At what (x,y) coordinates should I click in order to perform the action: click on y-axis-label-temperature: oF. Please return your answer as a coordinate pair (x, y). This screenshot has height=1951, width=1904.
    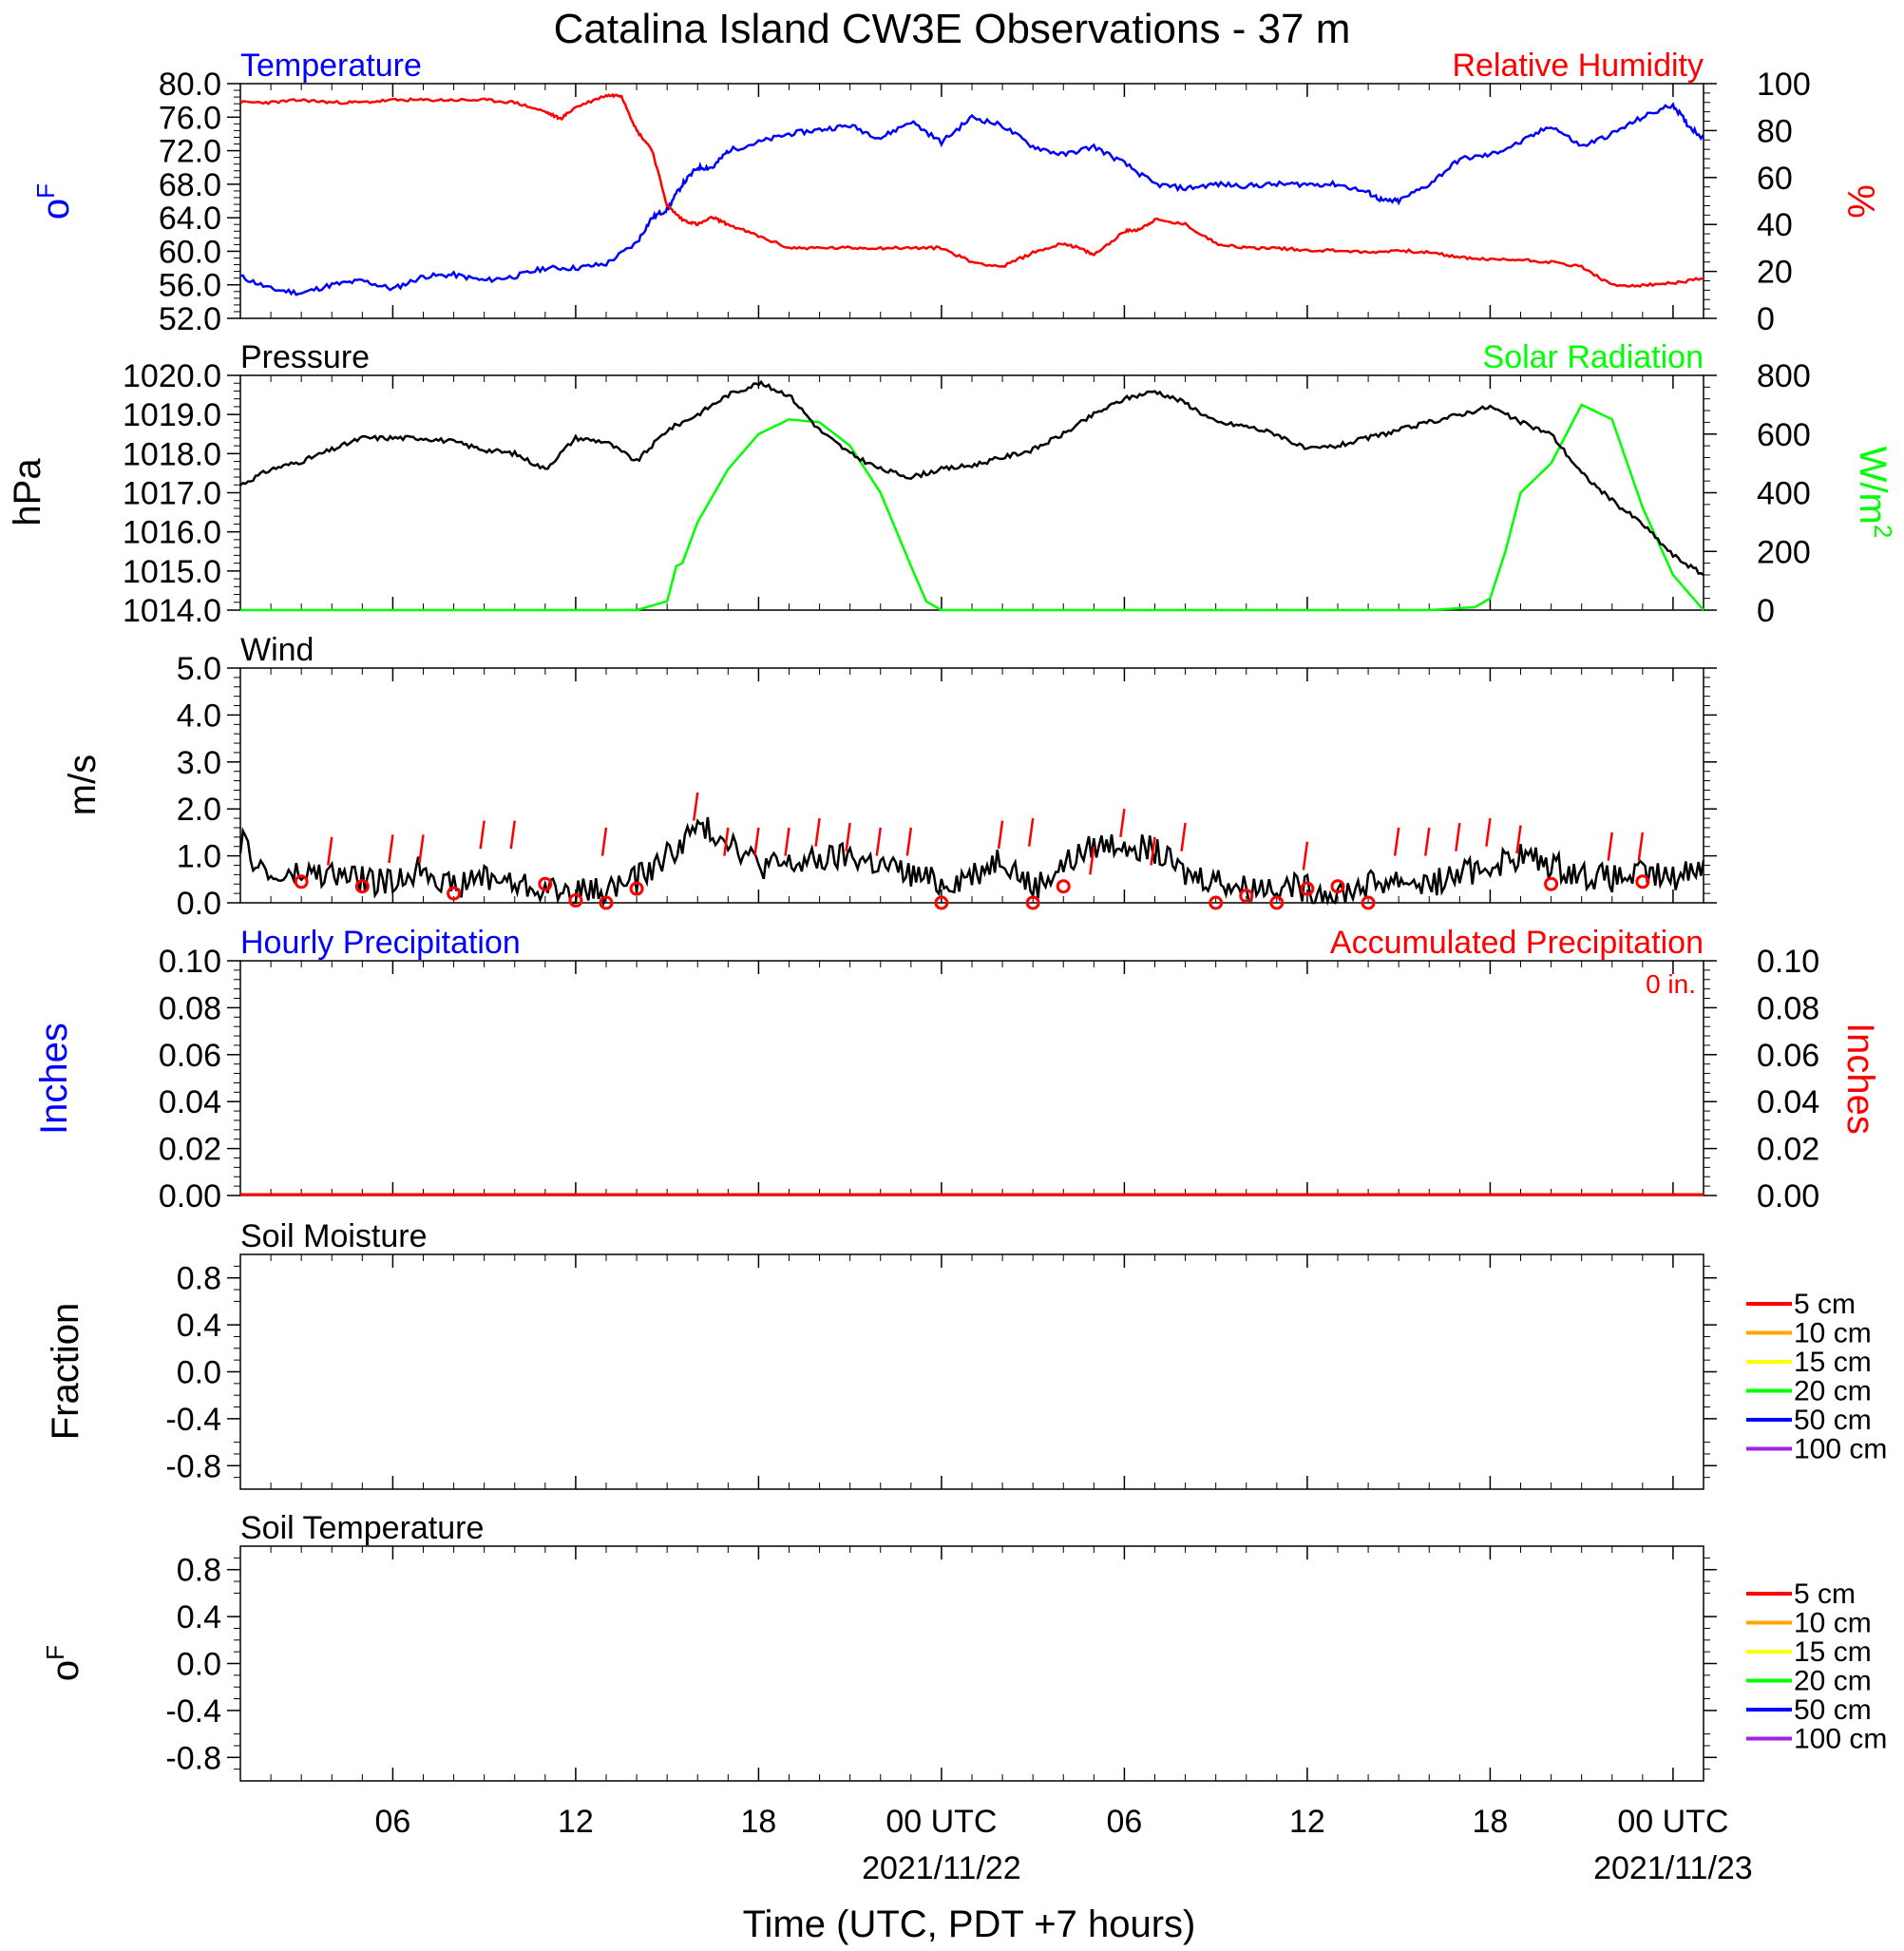
    Looking at the image, I should click on (54, 201).